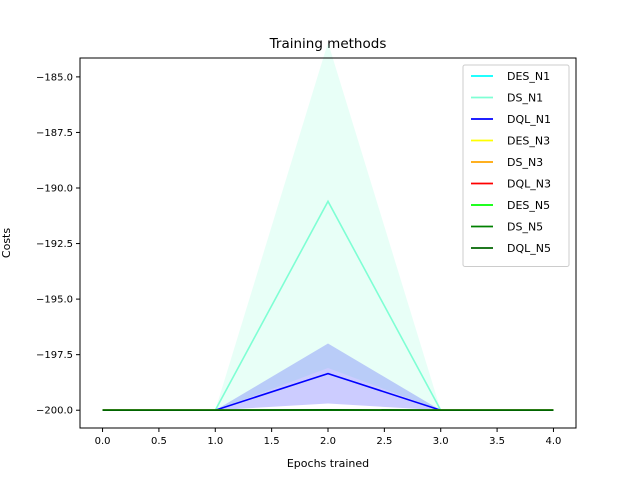 The height and width of the screenshot is (480, 640). What do you see at coordinates (328, 44) in the screenshot?
I see `chart-title: Training methods` at bounding box center [328, 44].